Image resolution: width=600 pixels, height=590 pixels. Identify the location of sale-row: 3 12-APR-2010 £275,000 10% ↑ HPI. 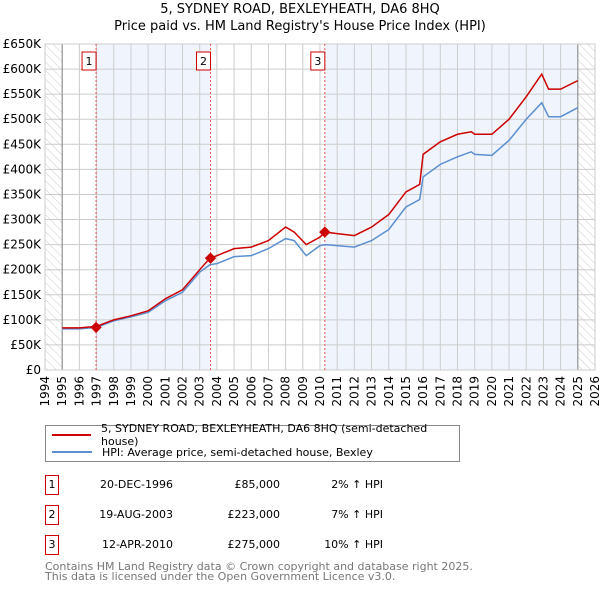
(255, 545).